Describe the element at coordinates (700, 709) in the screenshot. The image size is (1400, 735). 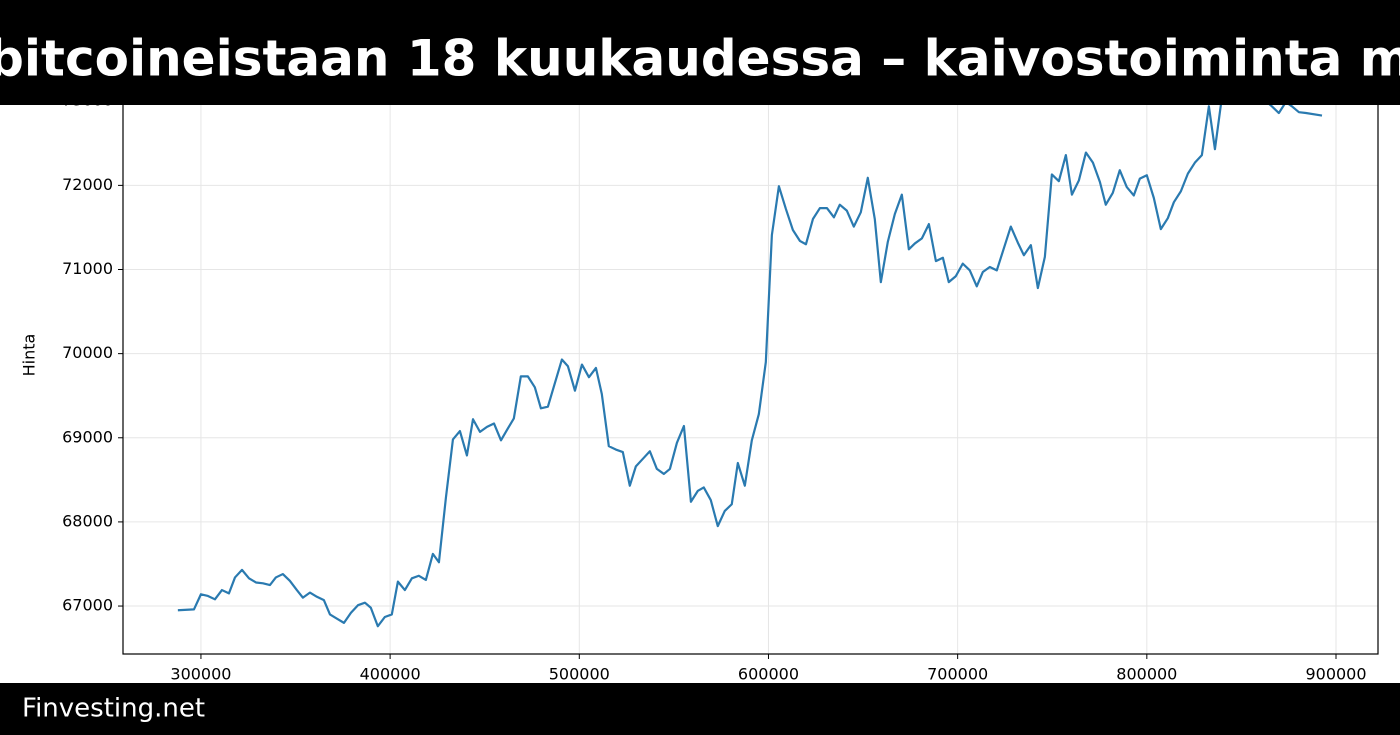
I see `footer-bar` at that location.